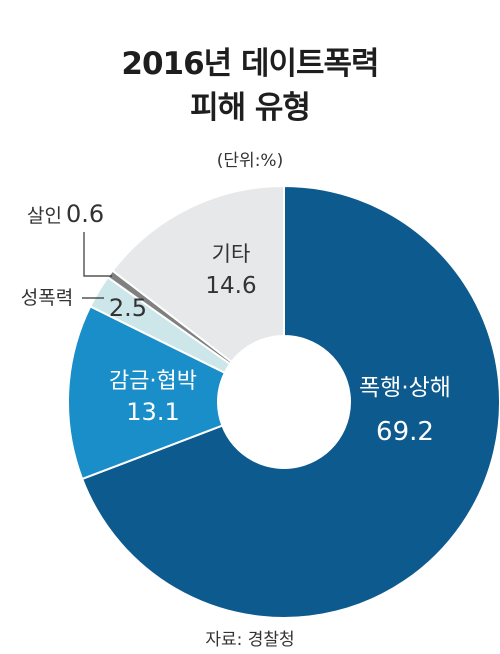 The width and height of the screenshot is (500, 654). What do you see at coordinates (250, 64) in the screenshot?
I see `chart-title-line1: 2016년 데이트폭력` at bounding box center [250, 64].